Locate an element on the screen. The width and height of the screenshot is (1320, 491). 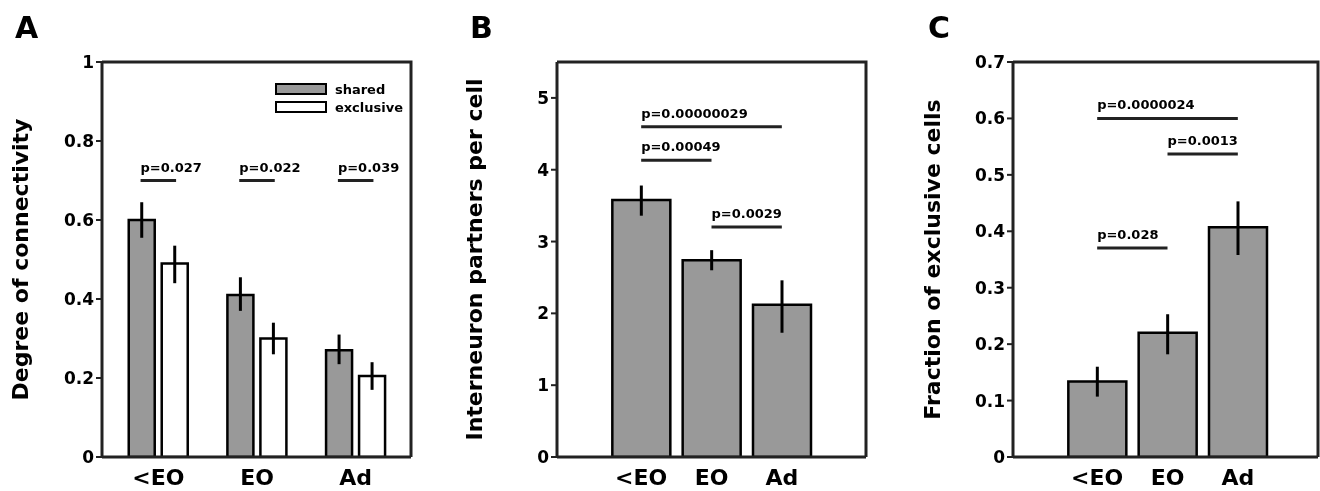
y-tick-label: 0.7 is located at coordinates (989, 62).